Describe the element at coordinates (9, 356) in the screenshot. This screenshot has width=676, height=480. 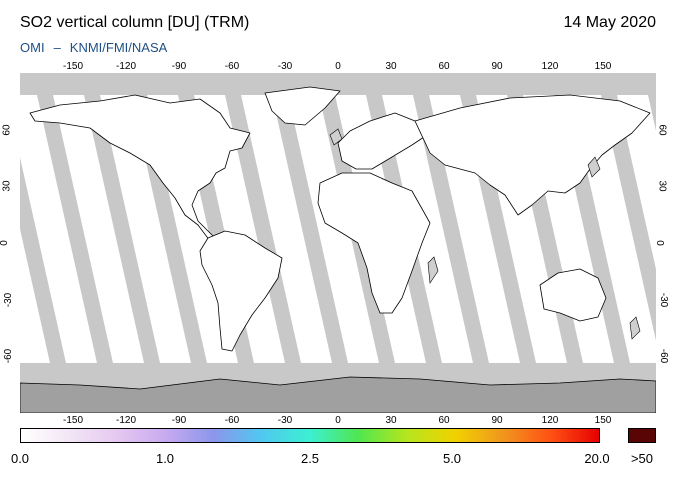
I see `left-lat-tick: -60` at that location.